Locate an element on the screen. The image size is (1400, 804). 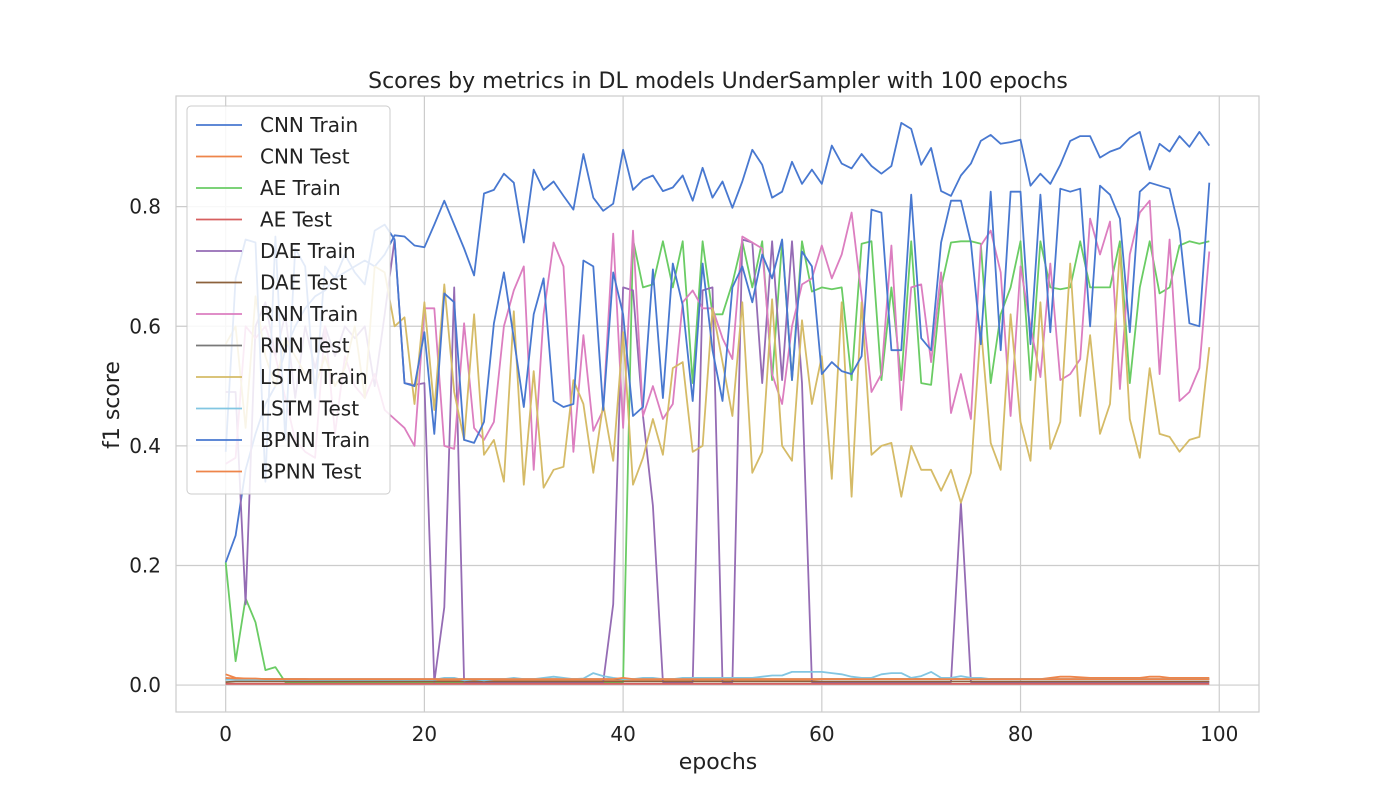
x-axis-ticks: 0 20 40 60 80 100 is located at coordinates (728, 734).